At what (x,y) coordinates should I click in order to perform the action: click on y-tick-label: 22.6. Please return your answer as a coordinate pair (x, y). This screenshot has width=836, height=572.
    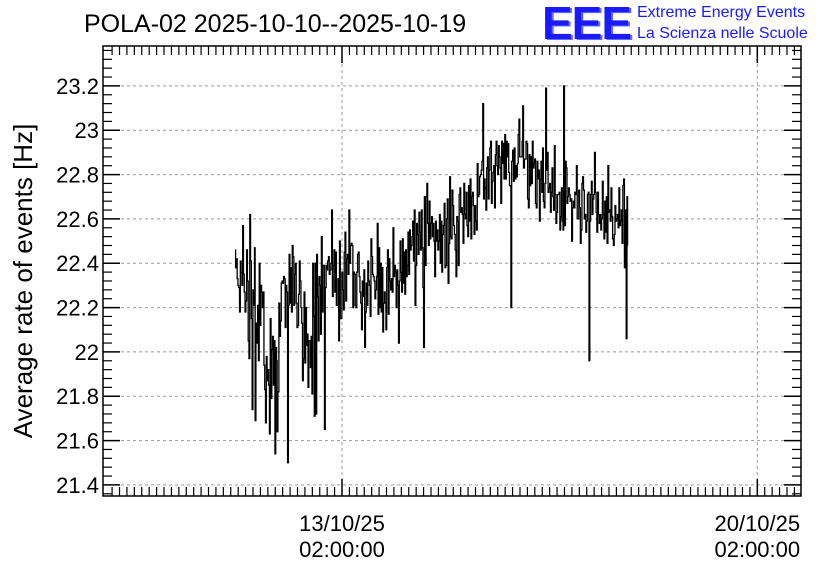
    Looking at the image, I should click on (77, 219).